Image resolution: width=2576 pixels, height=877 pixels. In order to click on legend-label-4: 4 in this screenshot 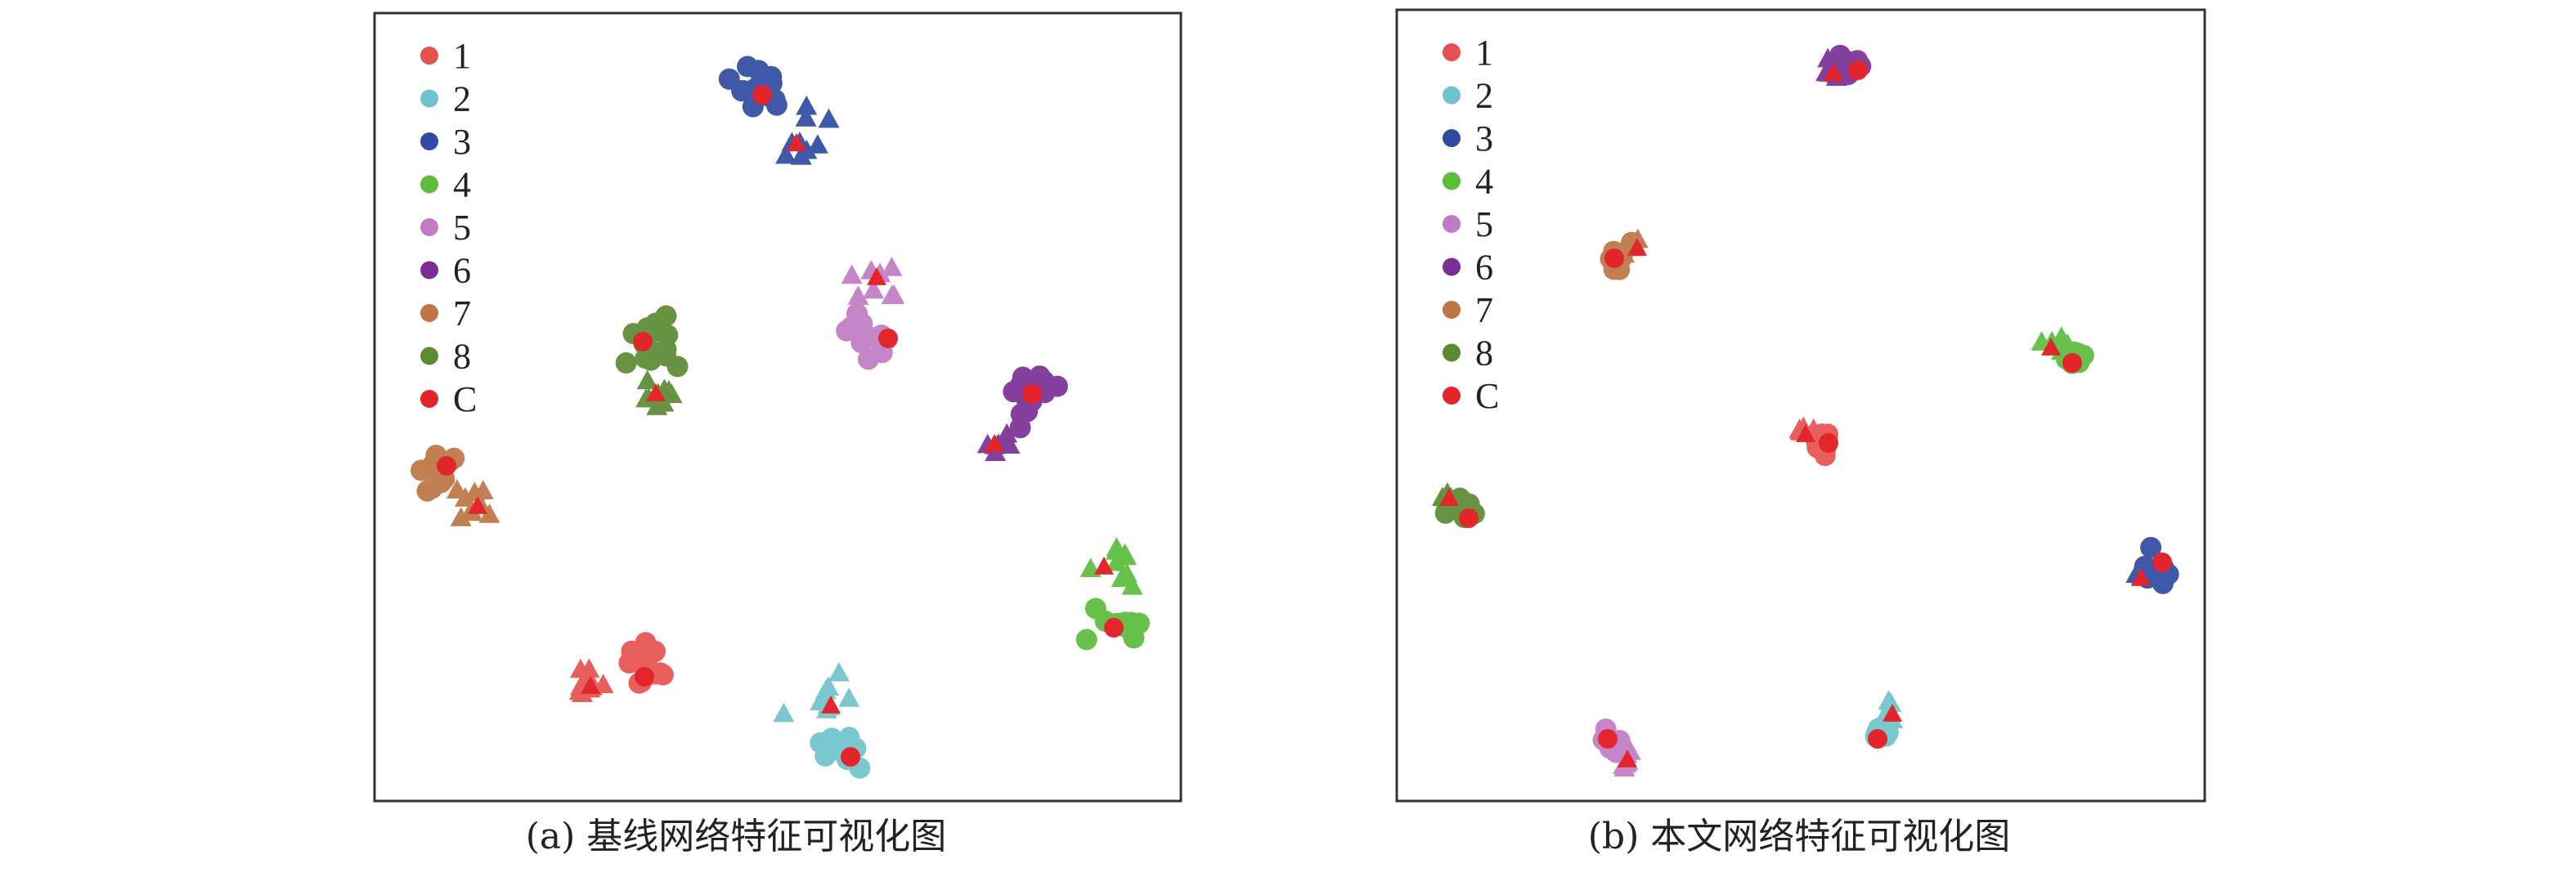, I will do `click(462, 185)`.